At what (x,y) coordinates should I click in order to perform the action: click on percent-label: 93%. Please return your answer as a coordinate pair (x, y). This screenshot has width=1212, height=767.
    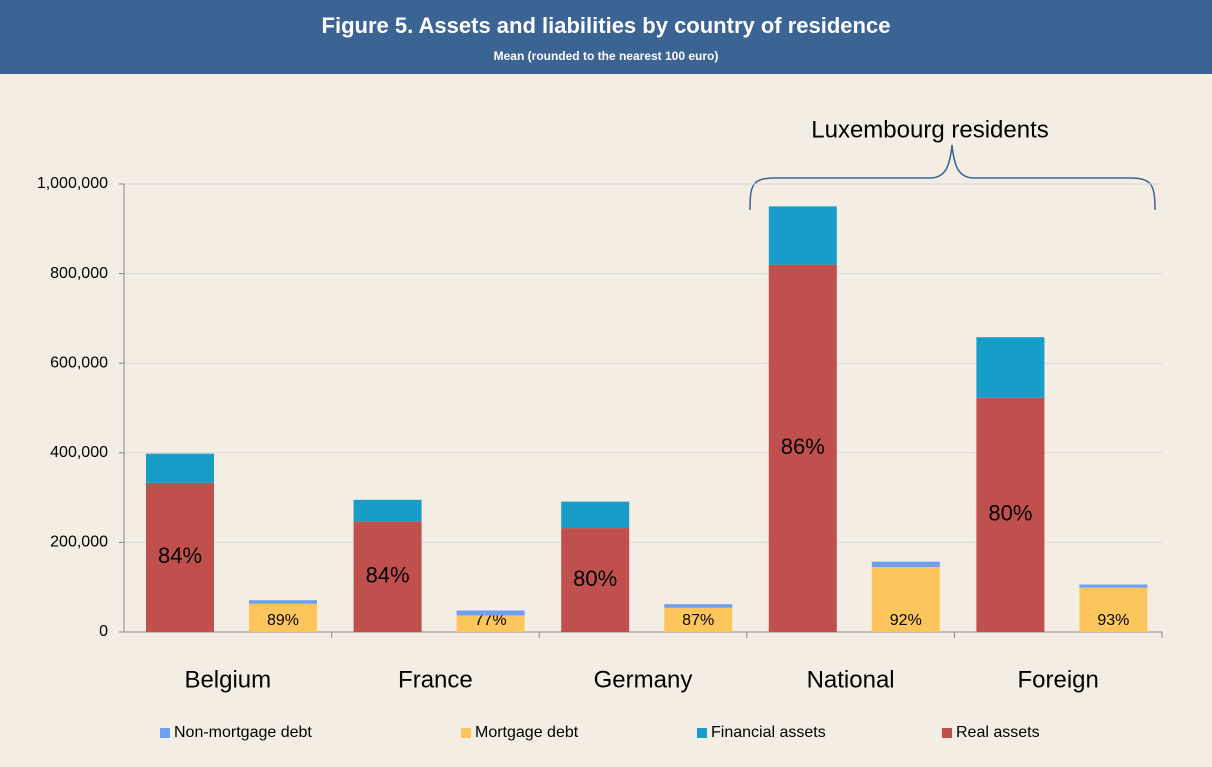
    Looking at the image, I should click on (1113, 620).